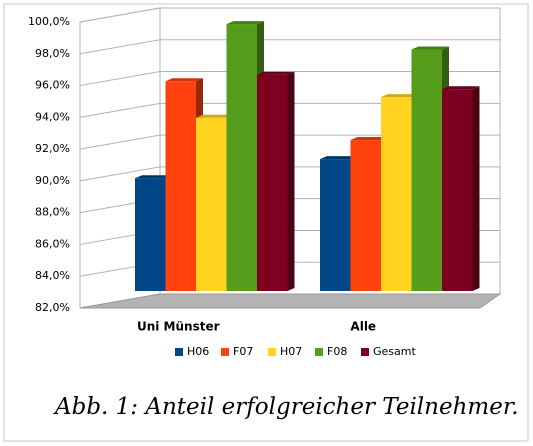 The image size is (533, 446). I want to click on y-tick-label: 82,0%, so click(52, 307).